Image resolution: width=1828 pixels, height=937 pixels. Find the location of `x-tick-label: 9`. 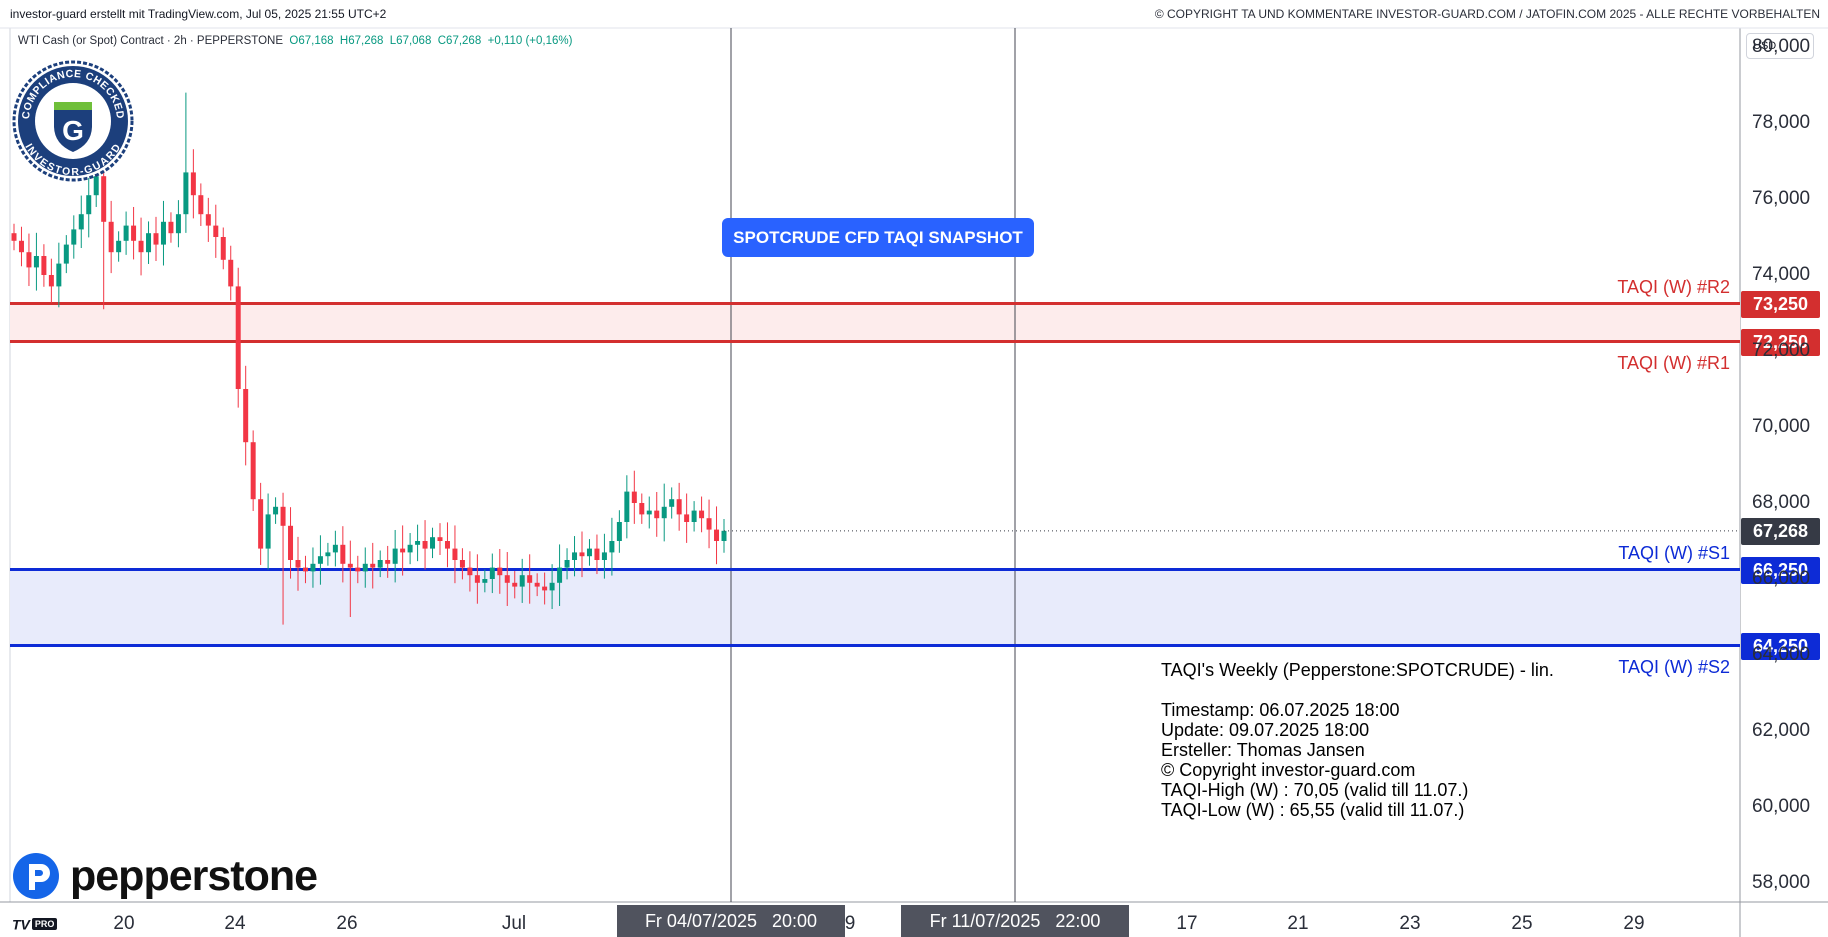

x-tick-label: 9 is located at coordinates (850, 923).